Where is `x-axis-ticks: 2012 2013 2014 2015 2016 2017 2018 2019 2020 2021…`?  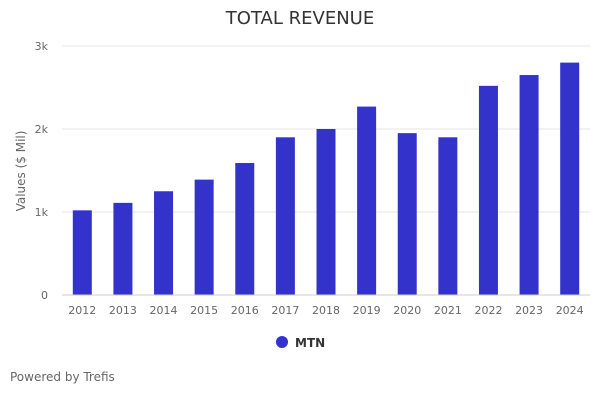 x-axis-ticks: 2012 2013 2014 2015 2016 2017 2018 2019 2020 2021… is located at coordinates (325, 310).